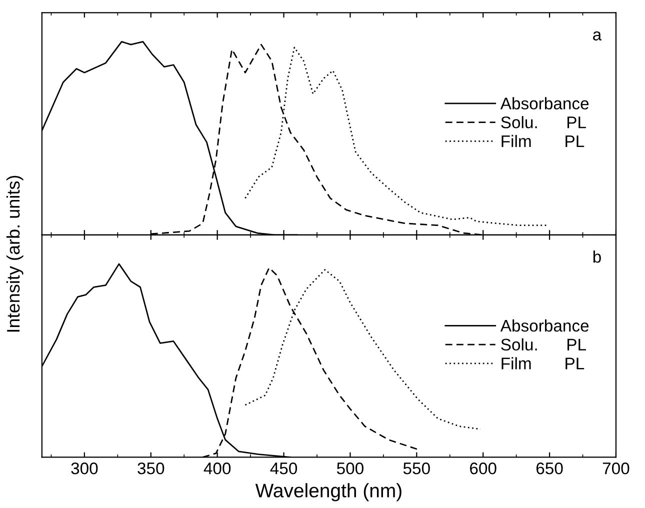 The height and width of the screenshot is (508, 645). I want to click on x-tick-label: 450, so click(284, 468).